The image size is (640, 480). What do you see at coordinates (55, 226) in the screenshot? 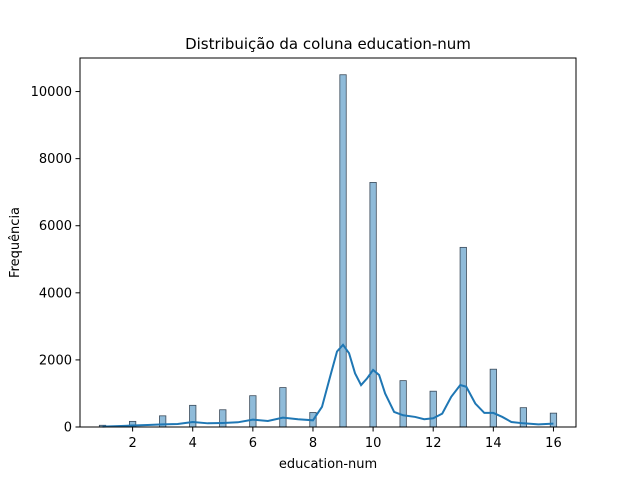
I see `y-tick-label: 6000` at bounding box center [55, 226].